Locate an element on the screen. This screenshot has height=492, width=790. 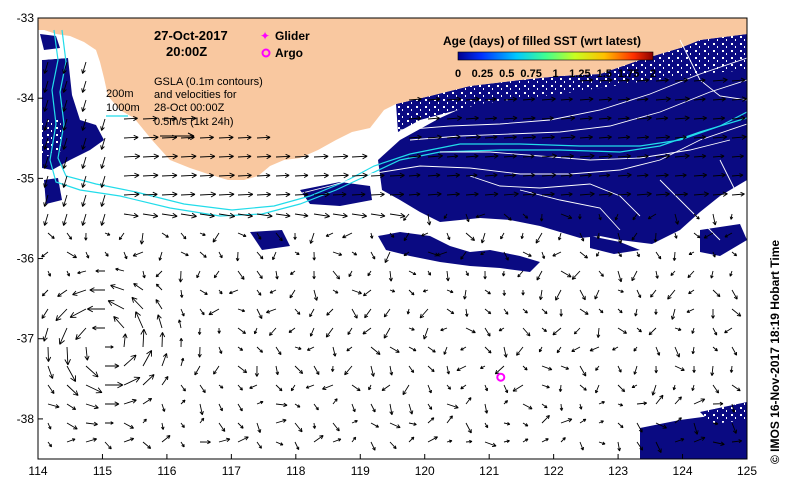
argo-float-marker is located at coordinates (501, 377).